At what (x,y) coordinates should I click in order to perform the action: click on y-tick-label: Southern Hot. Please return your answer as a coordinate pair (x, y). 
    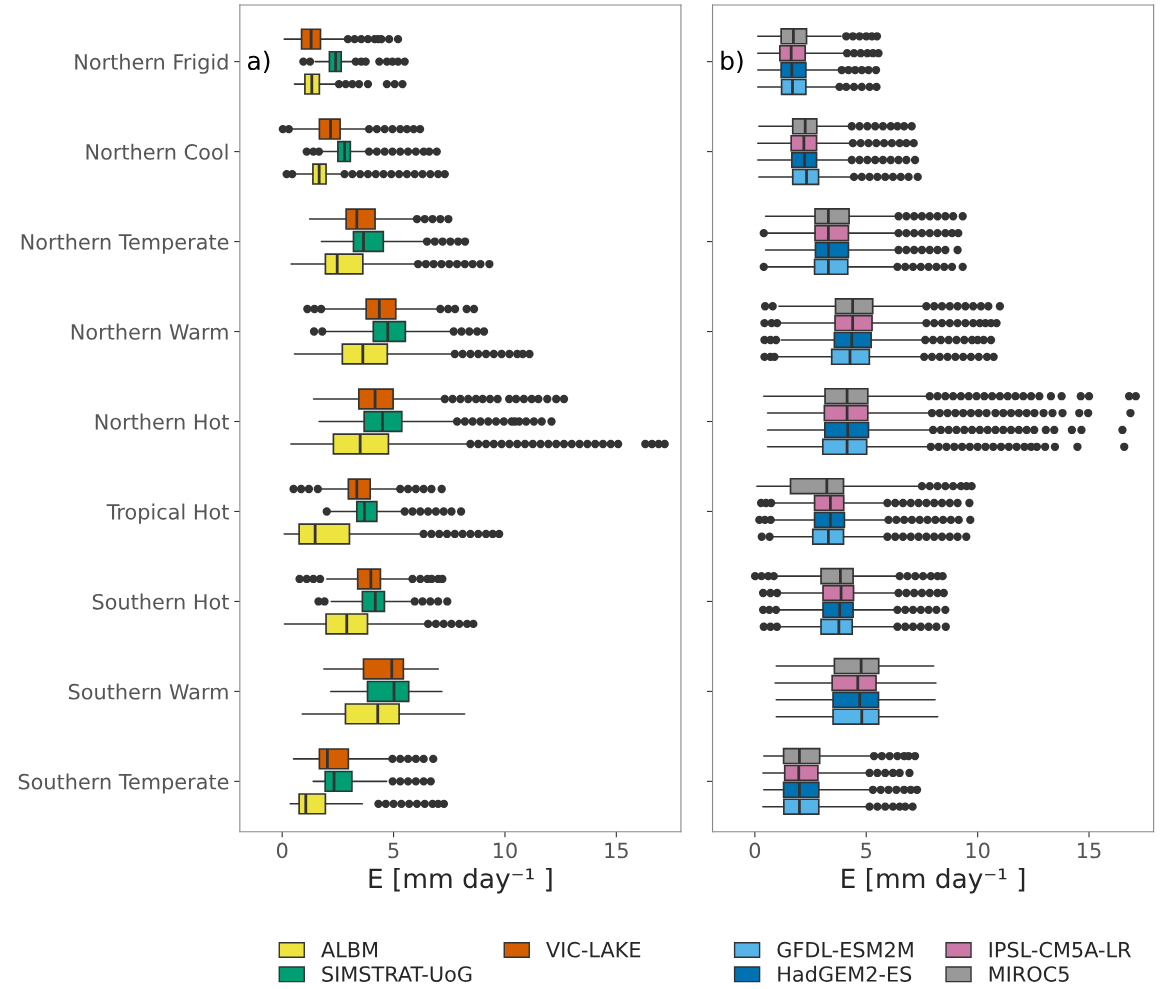
    Looking at the image, I should click on (160, 601).